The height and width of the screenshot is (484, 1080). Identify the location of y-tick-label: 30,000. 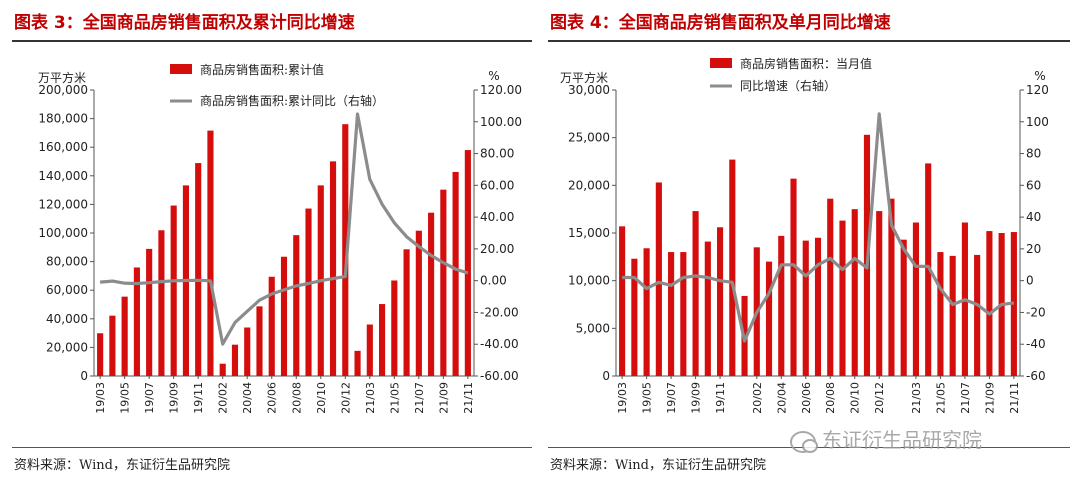
(589, 90).